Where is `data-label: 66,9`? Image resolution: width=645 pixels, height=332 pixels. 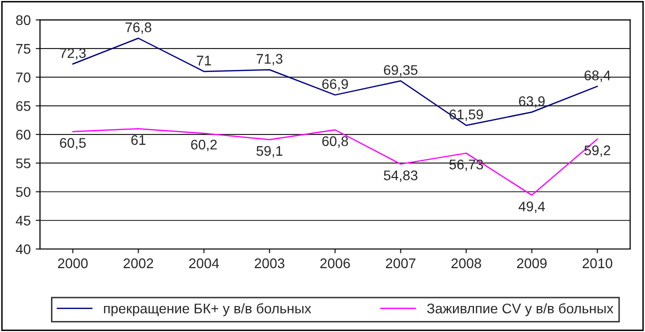 data-label: 66,9 is located at coordinates (335, 85).